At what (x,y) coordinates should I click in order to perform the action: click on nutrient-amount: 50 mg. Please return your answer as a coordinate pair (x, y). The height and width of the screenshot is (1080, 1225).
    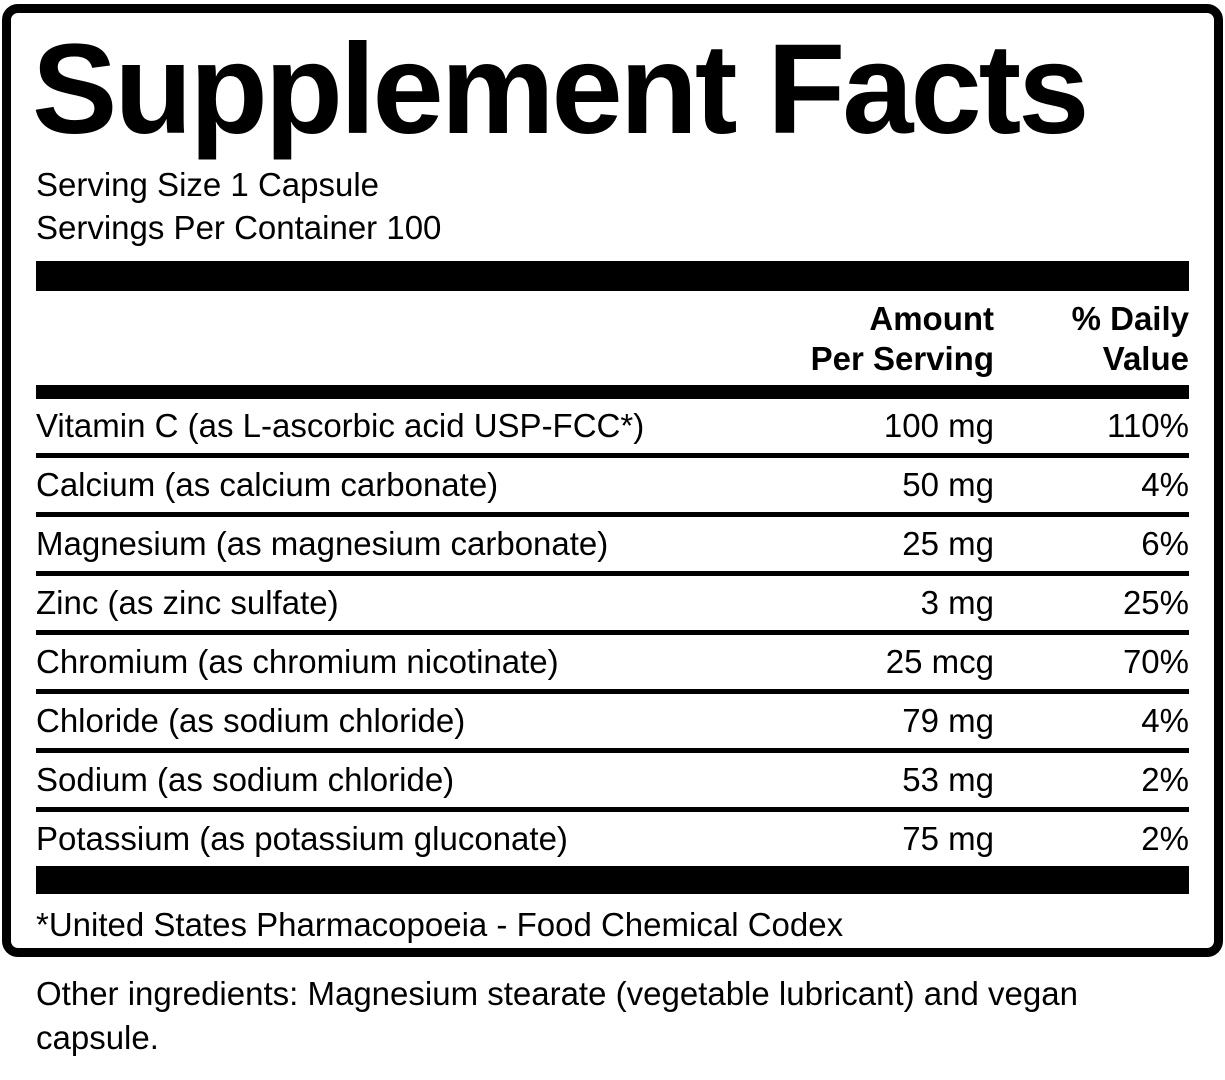
    Looking at the image, I should click on (948, 484).